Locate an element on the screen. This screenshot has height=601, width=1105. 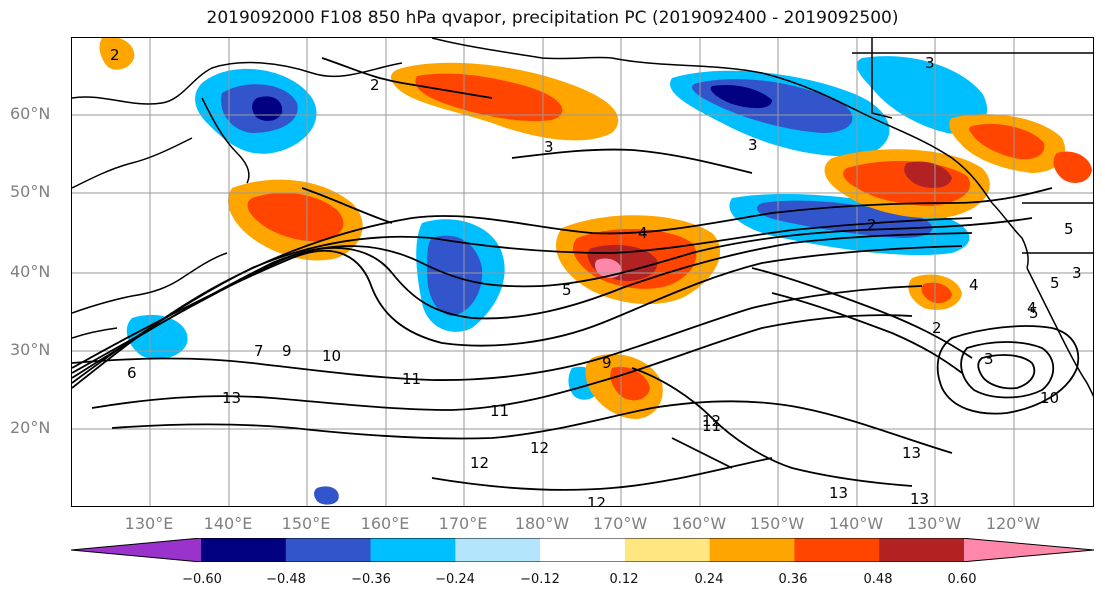
pos-blob-west is located at coordinates (117, 54).